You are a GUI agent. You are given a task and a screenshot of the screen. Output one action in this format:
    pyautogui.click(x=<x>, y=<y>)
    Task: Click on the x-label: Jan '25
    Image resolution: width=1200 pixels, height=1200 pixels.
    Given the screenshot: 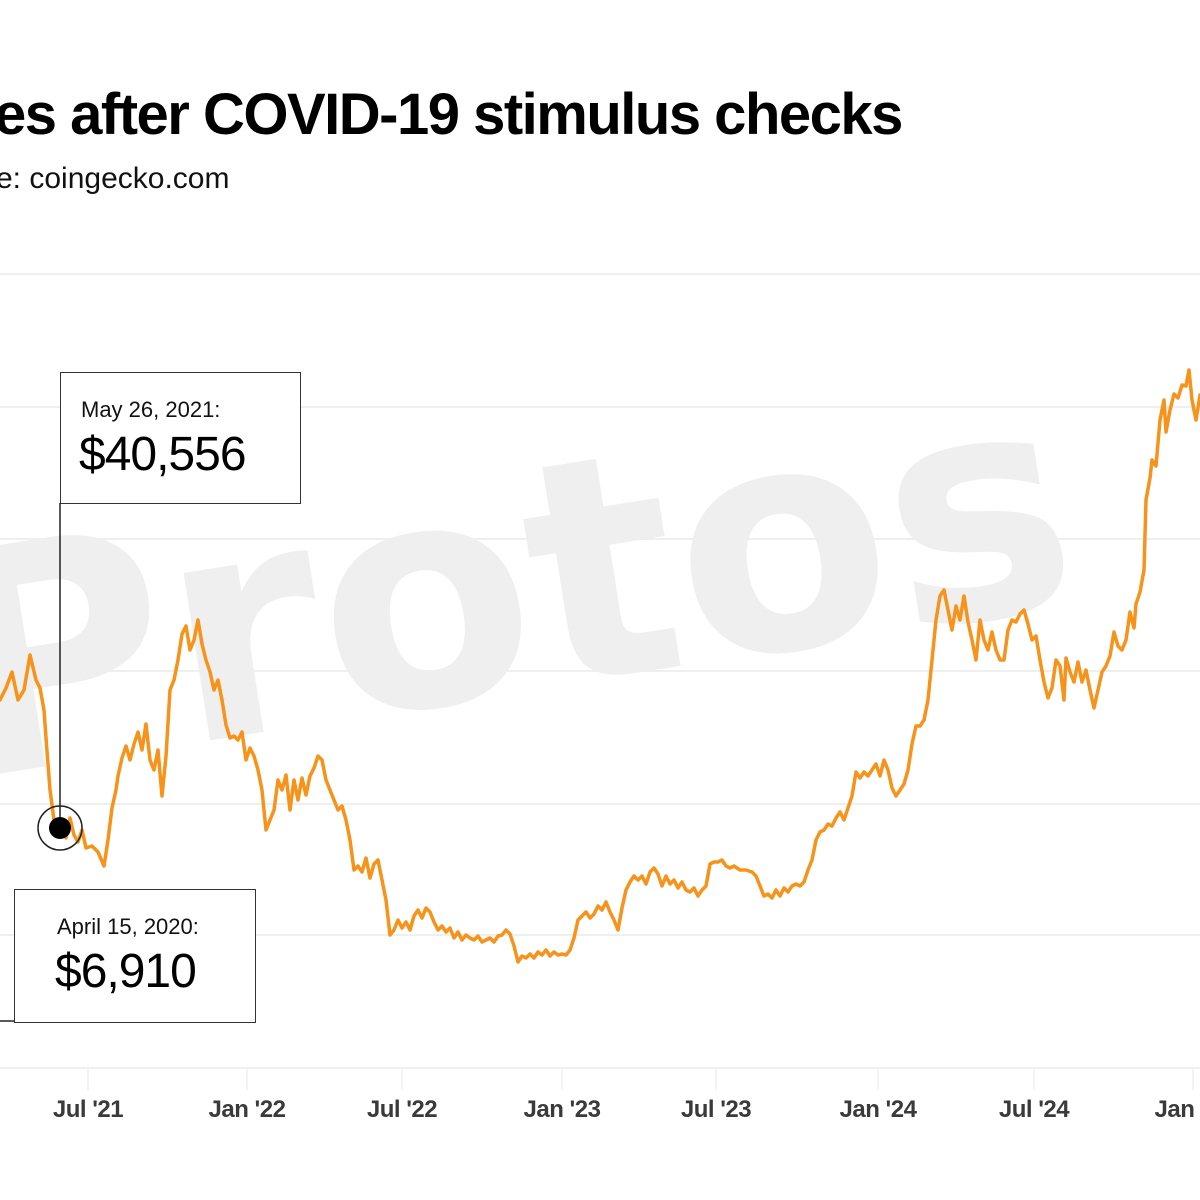 What is the action you would take?
    pyautogui.click(x=1177, y=1109)
    